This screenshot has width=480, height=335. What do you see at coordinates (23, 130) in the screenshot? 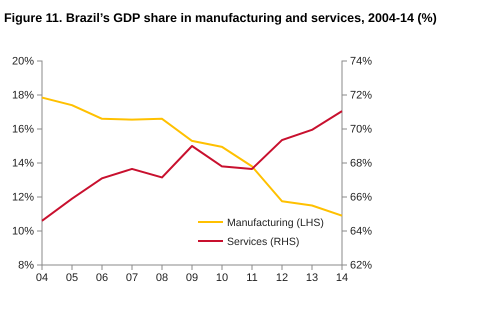
I see `y-tick-label: 16%` at bounding box center [23, 130].